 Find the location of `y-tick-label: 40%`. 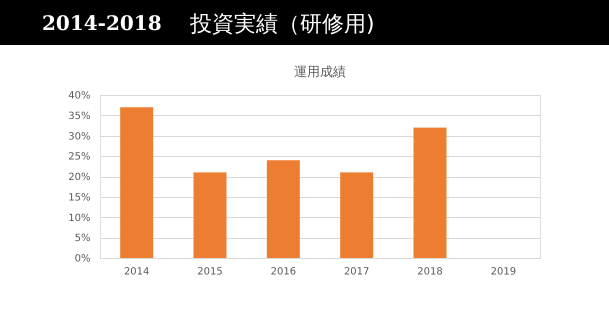

y-tick-label: 40% is located at coordinates (79, 96).